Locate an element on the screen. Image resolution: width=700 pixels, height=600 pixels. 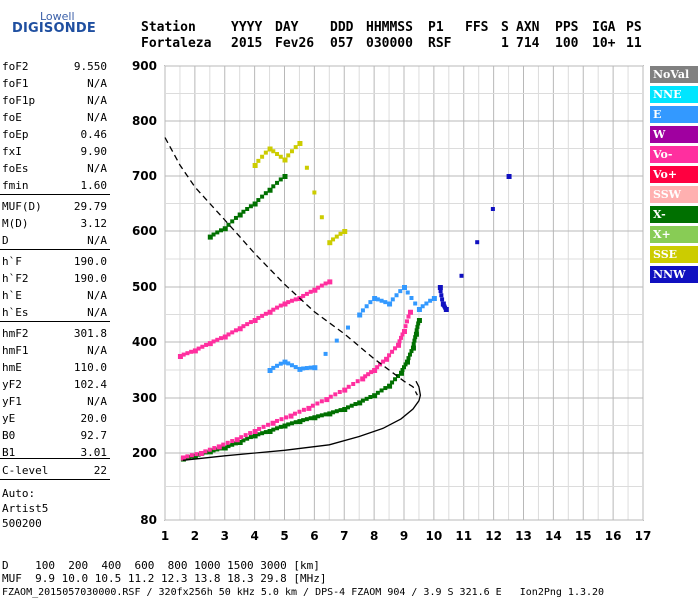
header-value-cell: 2015 is located at coordinates (247, 43).